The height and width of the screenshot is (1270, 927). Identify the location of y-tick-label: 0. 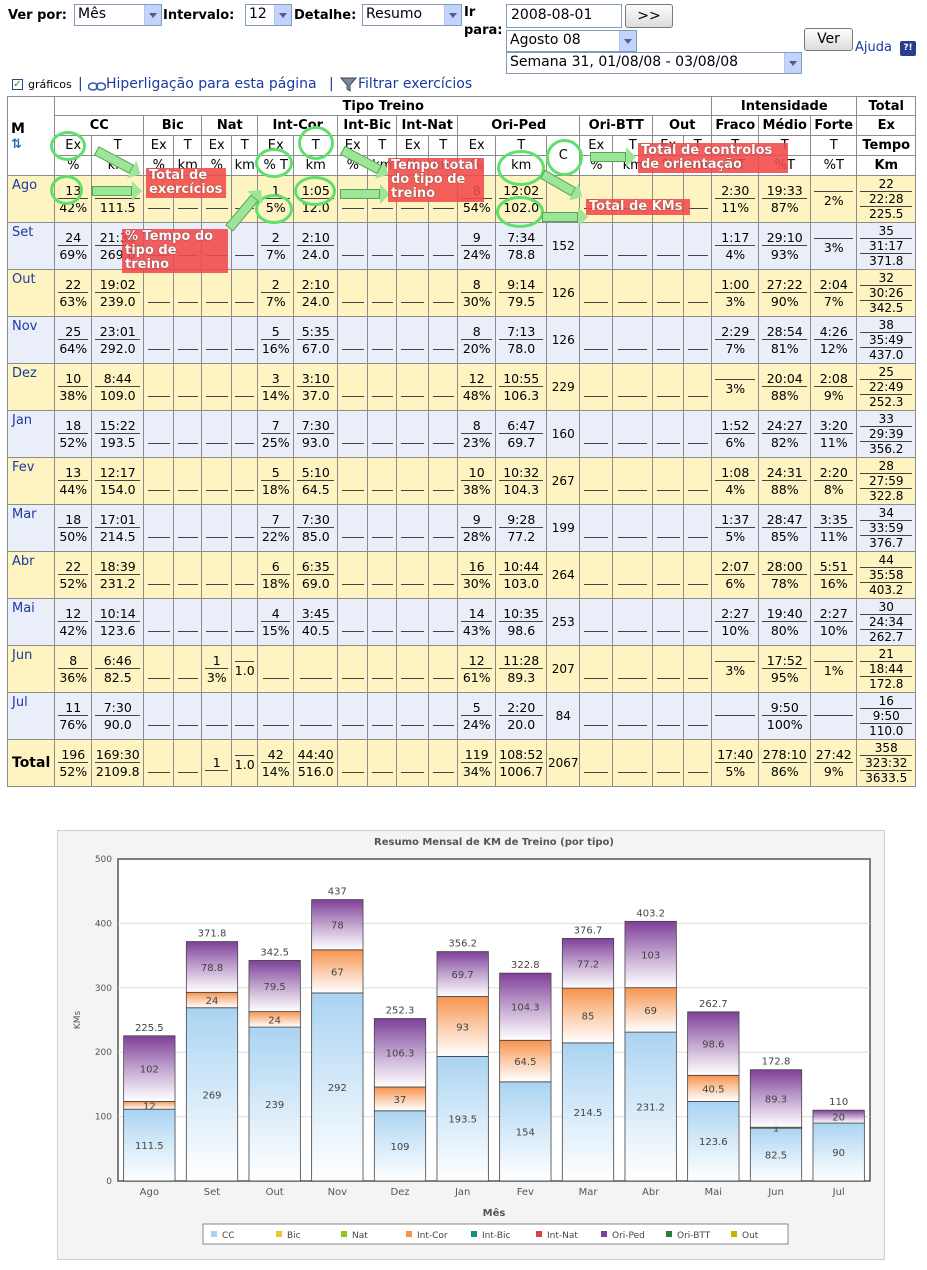
(109, 1182).